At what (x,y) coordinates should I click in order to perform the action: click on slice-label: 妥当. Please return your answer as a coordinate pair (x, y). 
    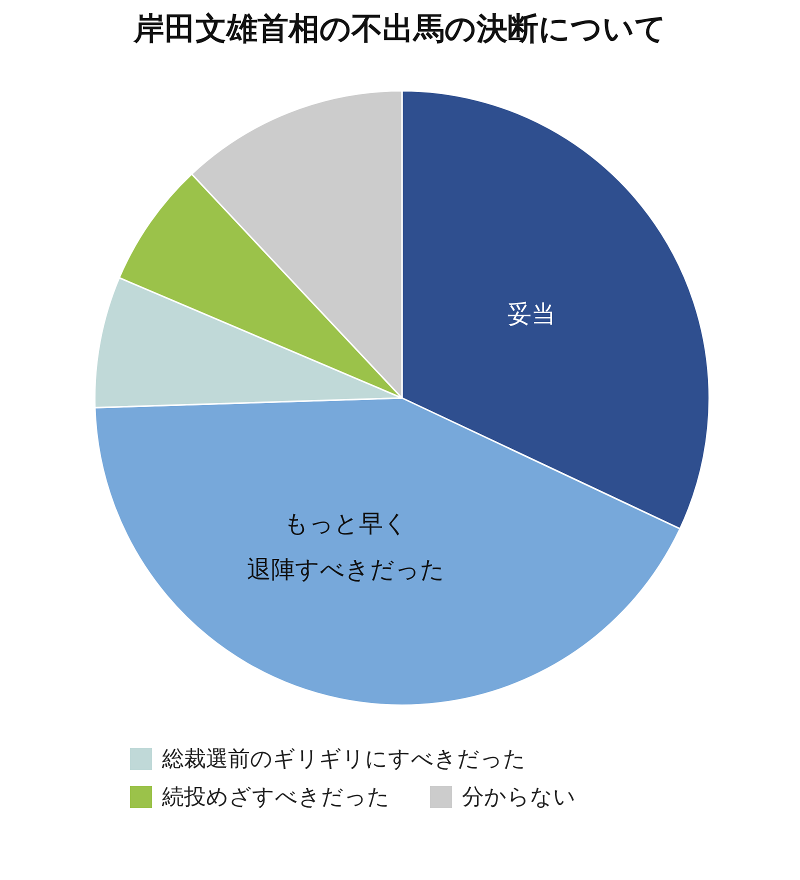
    Looking at the image, I should click on (532, 314).